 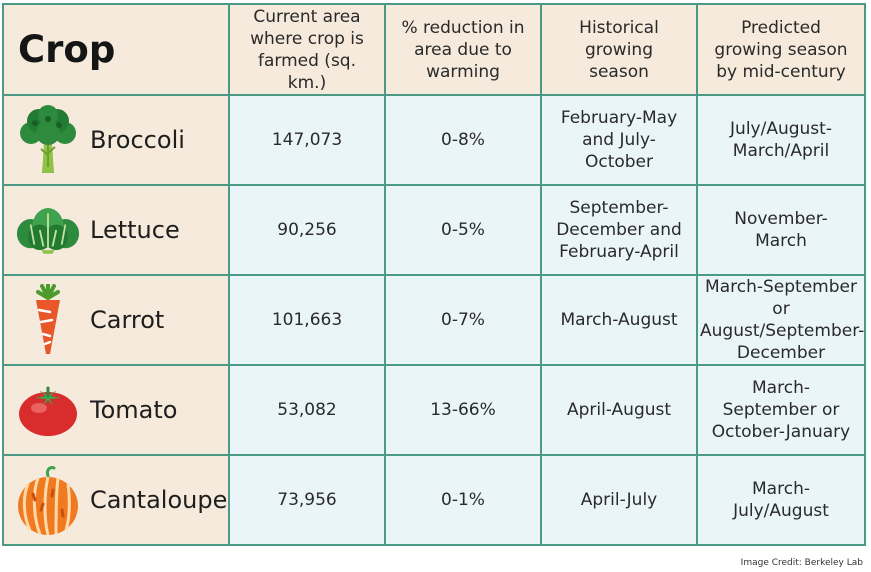 I want to click on crop-name: Lettuce, so click(x=135, y=230).